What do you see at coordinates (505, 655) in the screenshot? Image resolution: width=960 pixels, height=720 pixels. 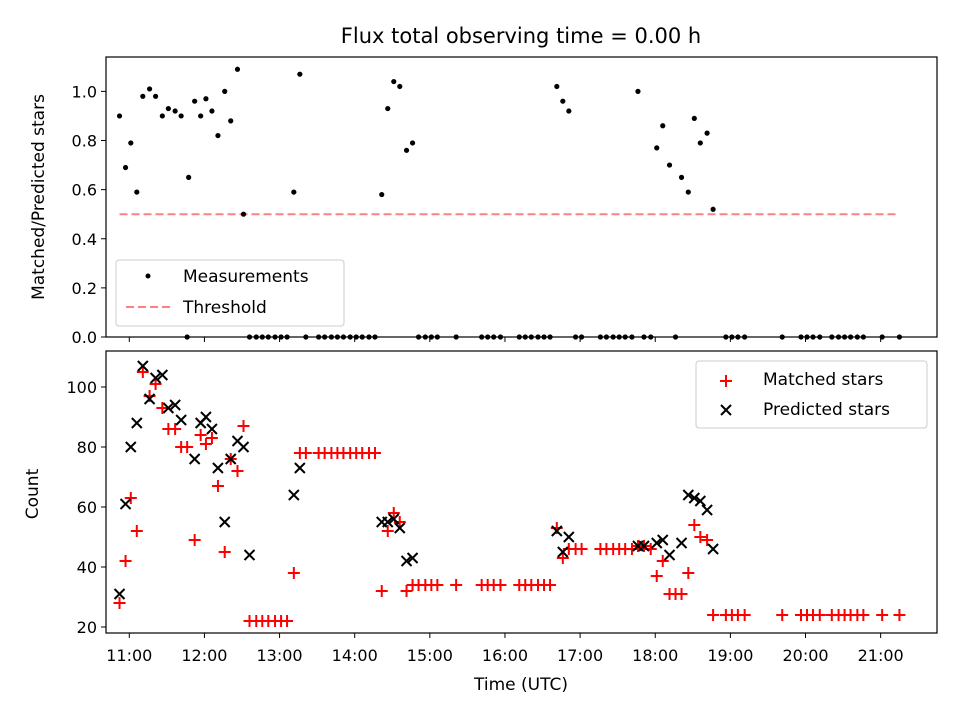 I see `bottom-x-tick-label: 16:00` at bounding box center [505, 655].